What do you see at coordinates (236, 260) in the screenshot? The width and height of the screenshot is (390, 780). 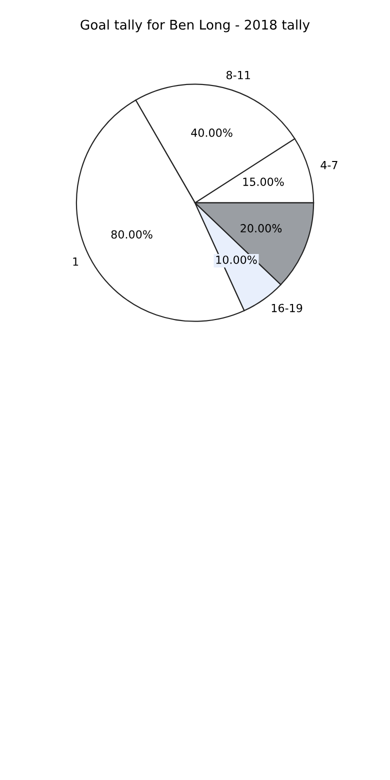 I see `data-label: 10.00%` at bounding box center [236, 260].